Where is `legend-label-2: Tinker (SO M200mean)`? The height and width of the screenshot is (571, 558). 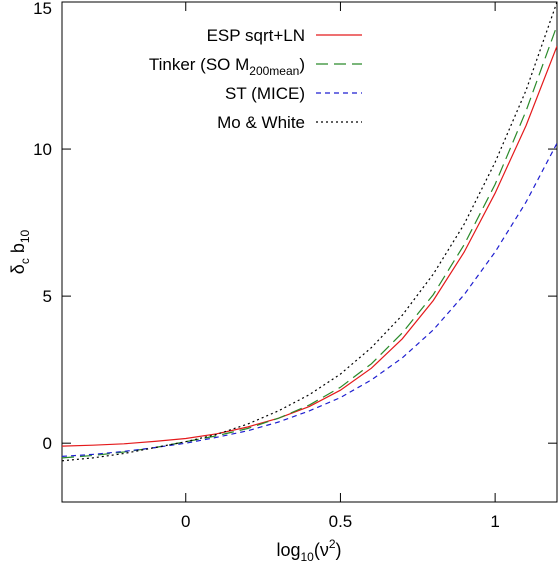
legend-label-2: Tinker (SO M200mean) is located at coordinates (227, 66).